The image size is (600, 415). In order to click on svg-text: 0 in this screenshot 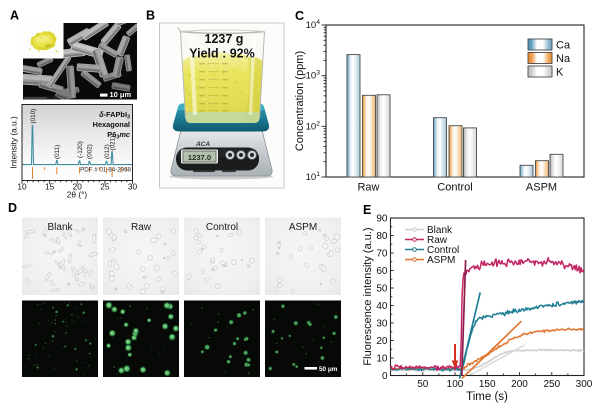, I will do `click(385, 376)`.